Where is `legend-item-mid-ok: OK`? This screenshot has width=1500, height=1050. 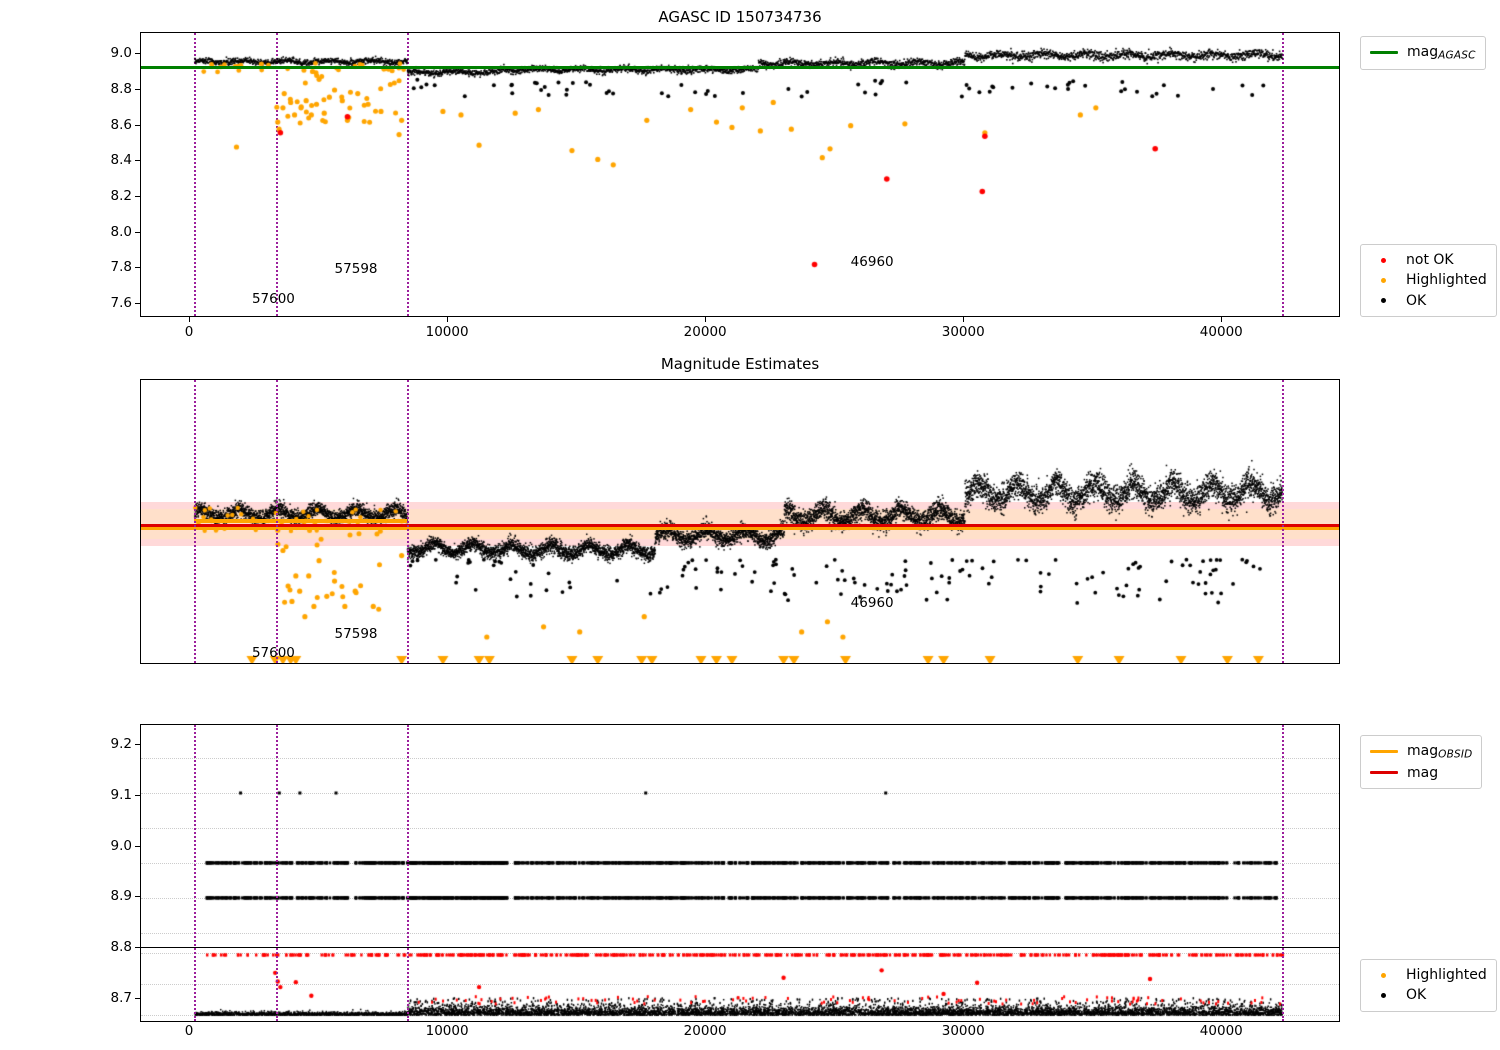 legend-item-mid-ok: OK is located at coordinates (1428, 995).